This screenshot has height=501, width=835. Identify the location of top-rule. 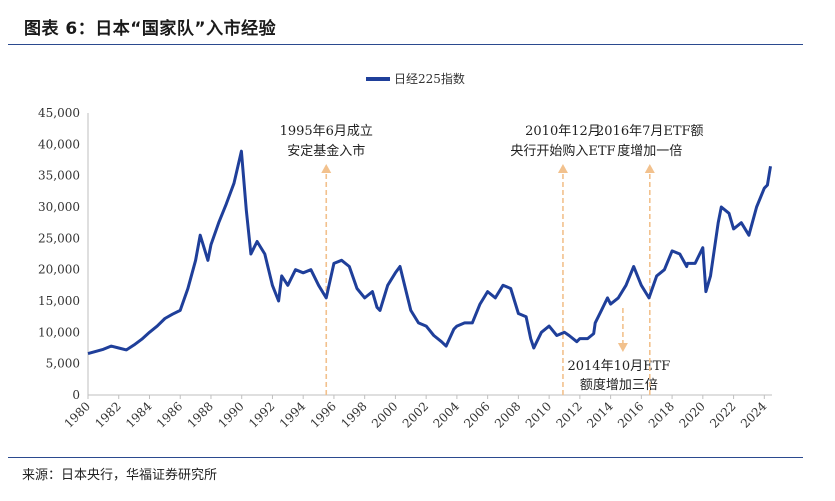
(405, 44).